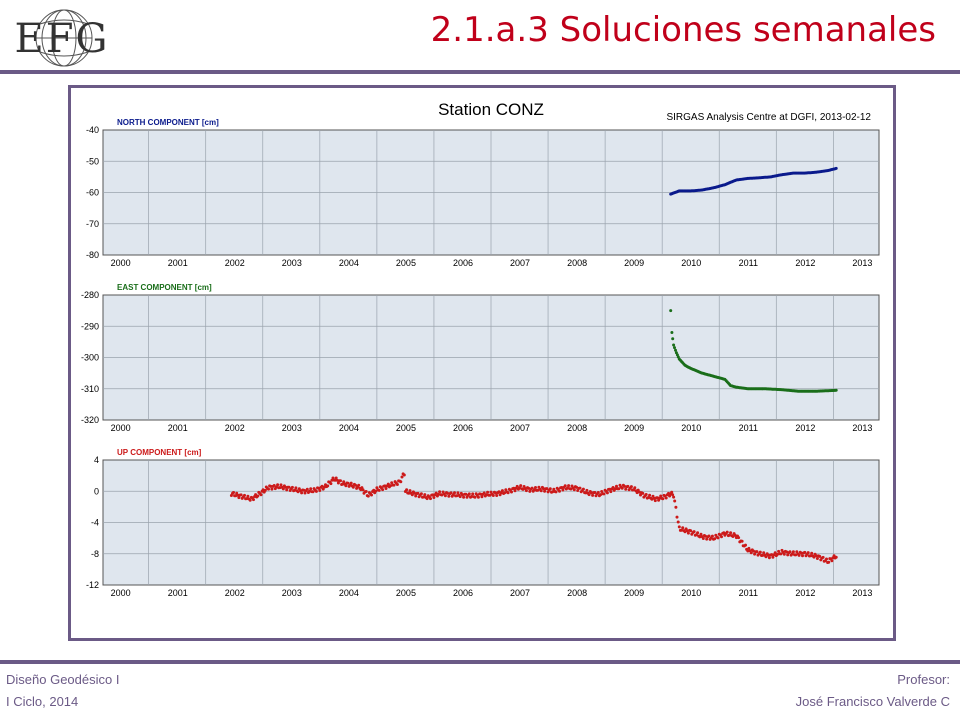  Describe the element at coordinates (235, 263) in the screenshot. I see `x-tick-label: 2002` at that location.